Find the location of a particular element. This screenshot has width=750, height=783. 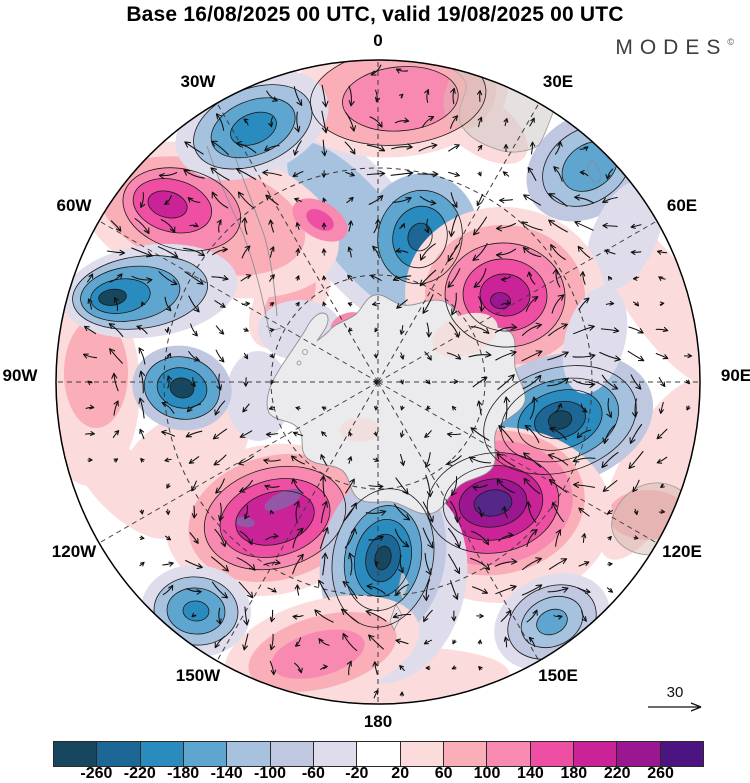

reference-arrow-icon is located at coordinates (675, 707).